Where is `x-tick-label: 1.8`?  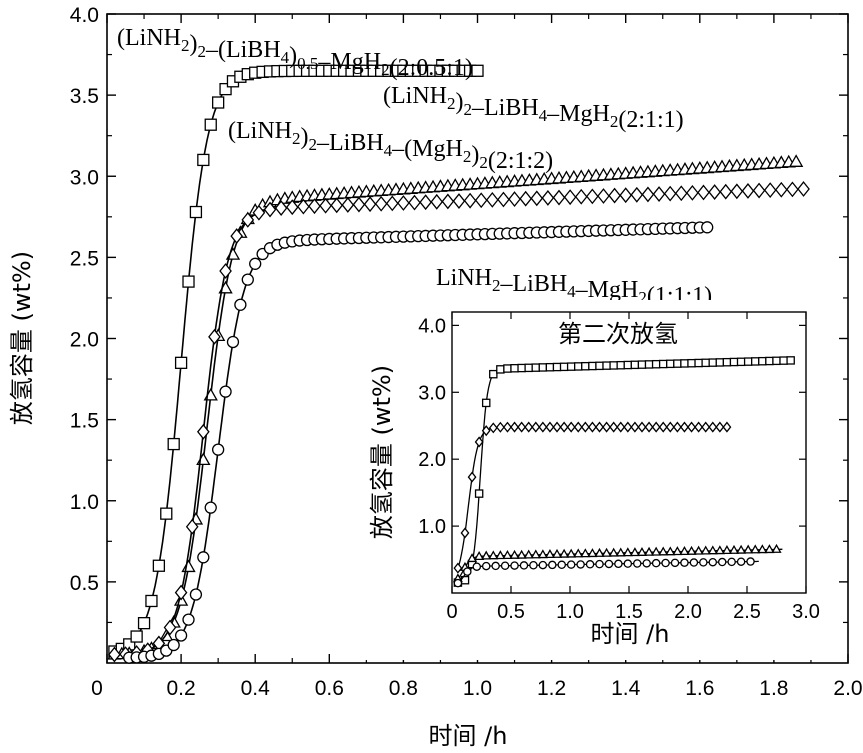
x-tick-label: 1.8 is located at coordinates (773, 688).